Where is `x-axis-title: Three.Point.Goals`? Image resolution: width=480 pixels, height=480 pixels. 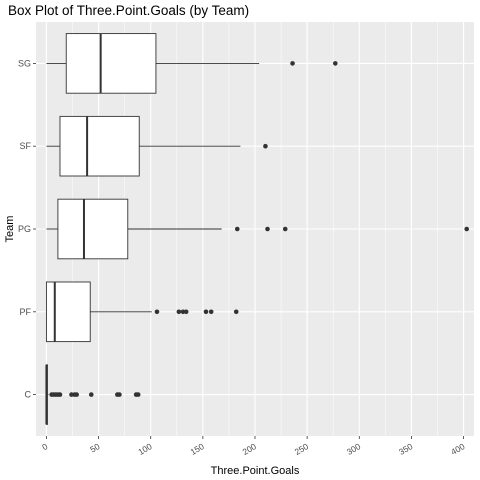 x-axis-title: Three.Point.Goals is located at coordinates (255, 471).